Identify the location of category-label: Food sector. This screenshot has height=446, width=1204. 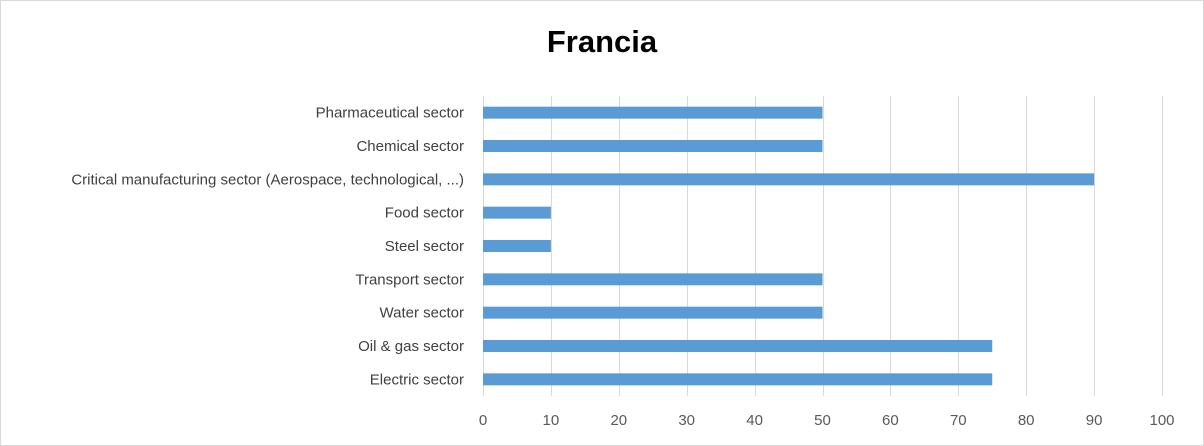
(424, 213).